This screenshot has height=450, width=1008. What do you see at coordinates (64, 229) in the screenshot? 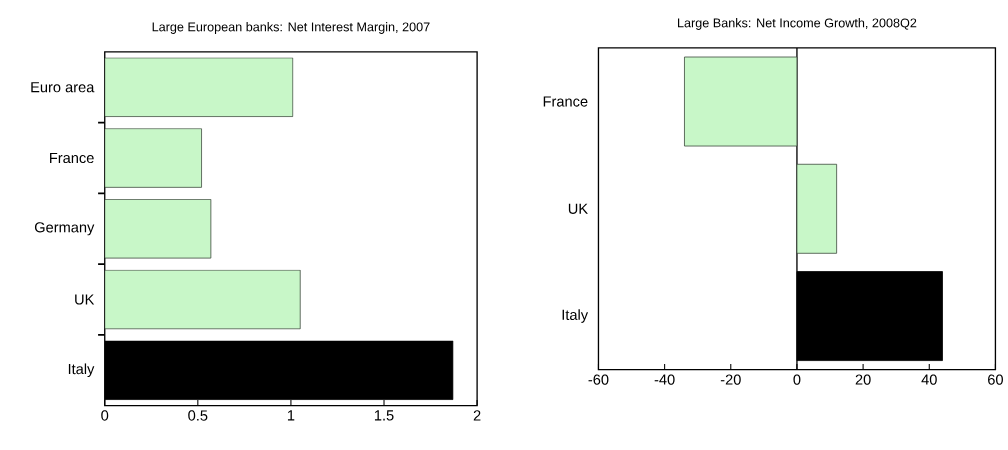
I see `y-tick-label: Germany` at bounding box center [64, 229].